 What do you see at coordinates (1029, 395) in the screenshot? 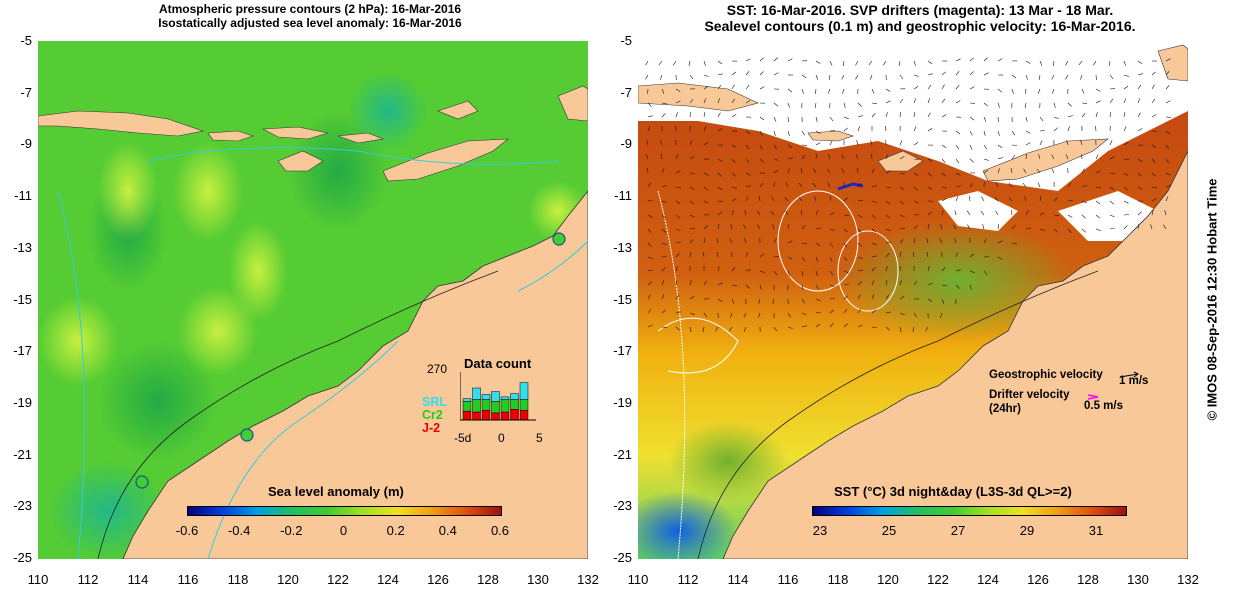
I see `drifter-velocity-label: Drifter velocity` at bounding box center [1029, 395].